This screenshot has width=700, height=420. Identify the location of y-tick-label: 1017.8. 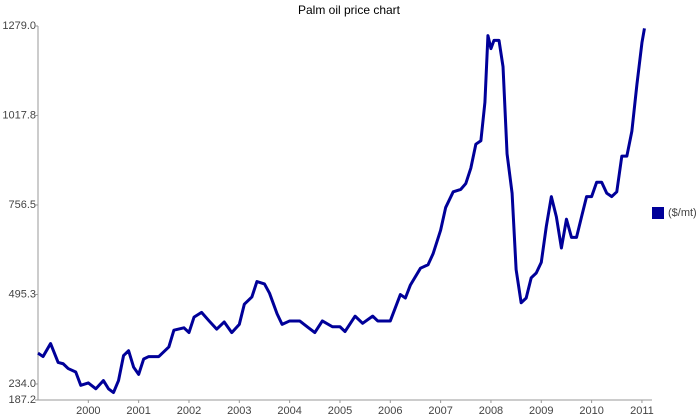
(19, 115).